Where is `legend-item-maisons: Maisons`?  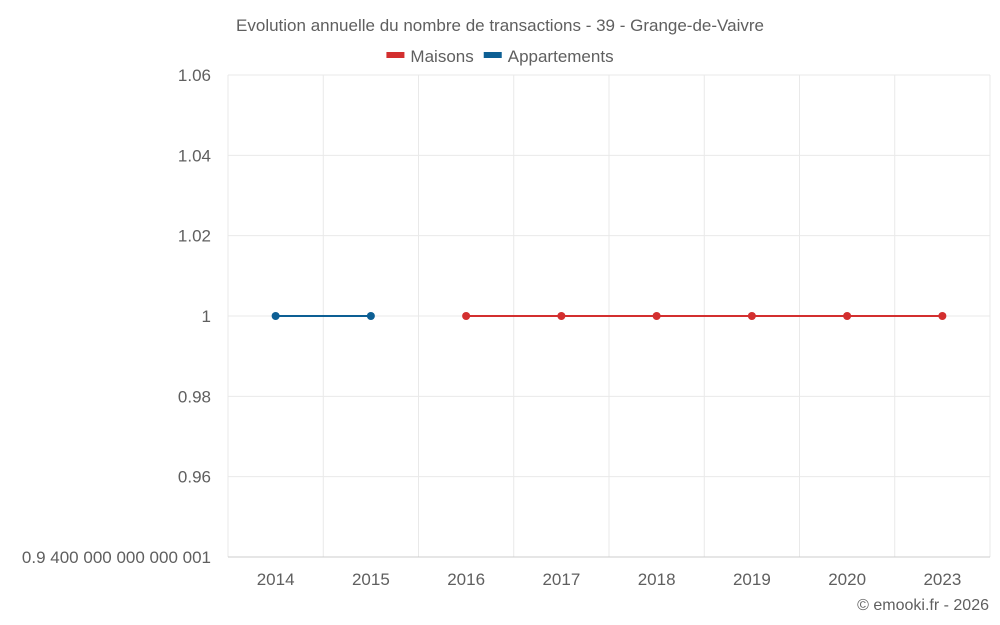
legend-item-maisons: Maisons is located at coordinates (430, 56).